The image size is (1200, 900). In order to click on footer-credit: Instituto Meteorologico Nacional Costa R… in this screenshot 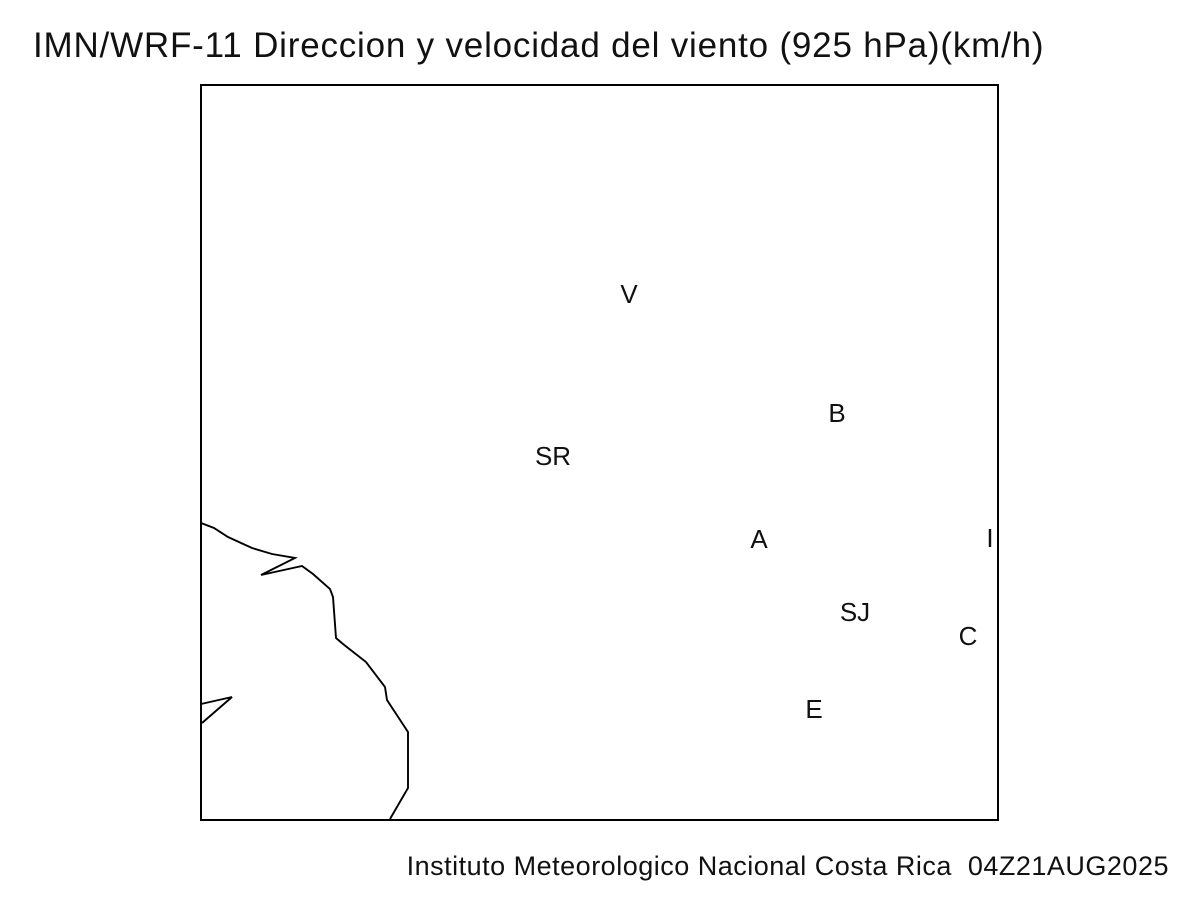, I will do `click(787, 866)`.